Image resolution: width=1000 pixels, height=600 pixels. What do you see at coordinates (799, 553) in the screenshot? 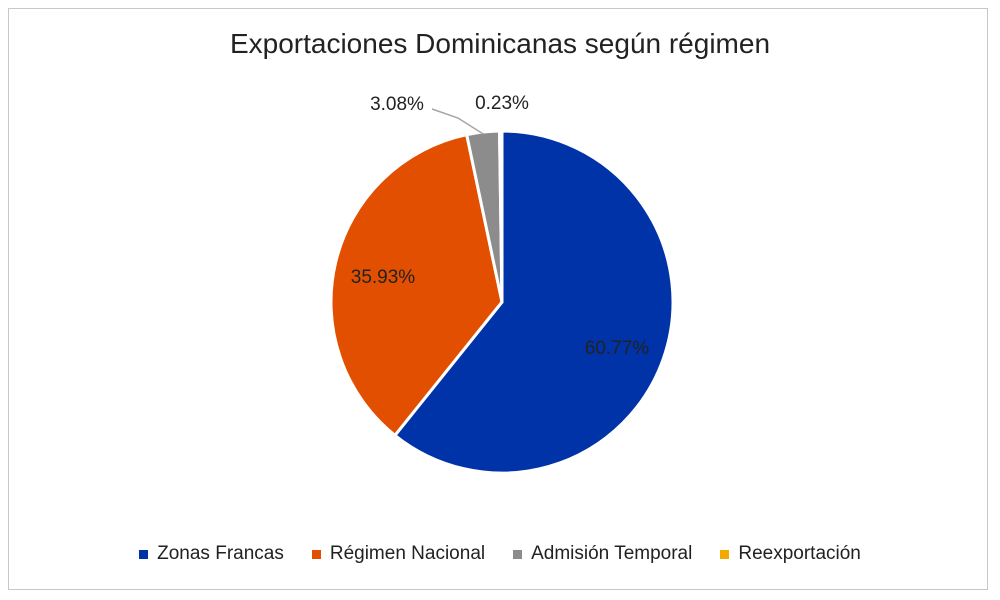
I see `legend-label-reexportacion: Reexportación` at bounding box center [799, 553].